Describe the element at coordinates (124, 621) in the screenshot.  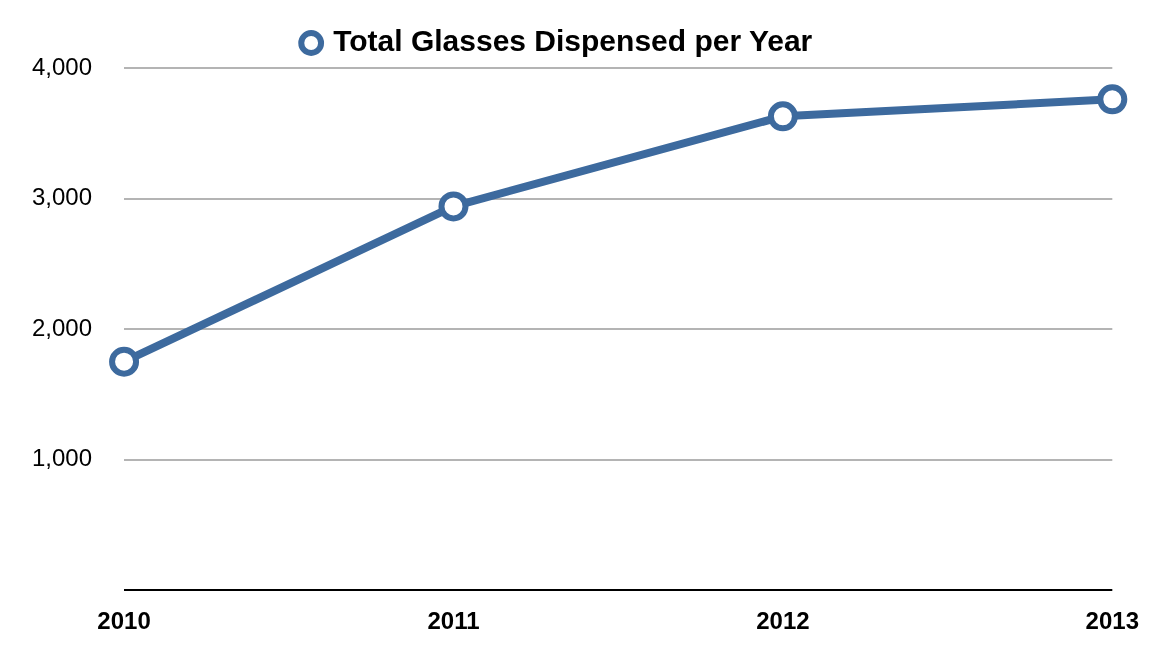
I see `x-tick-label: 2010` at that location.